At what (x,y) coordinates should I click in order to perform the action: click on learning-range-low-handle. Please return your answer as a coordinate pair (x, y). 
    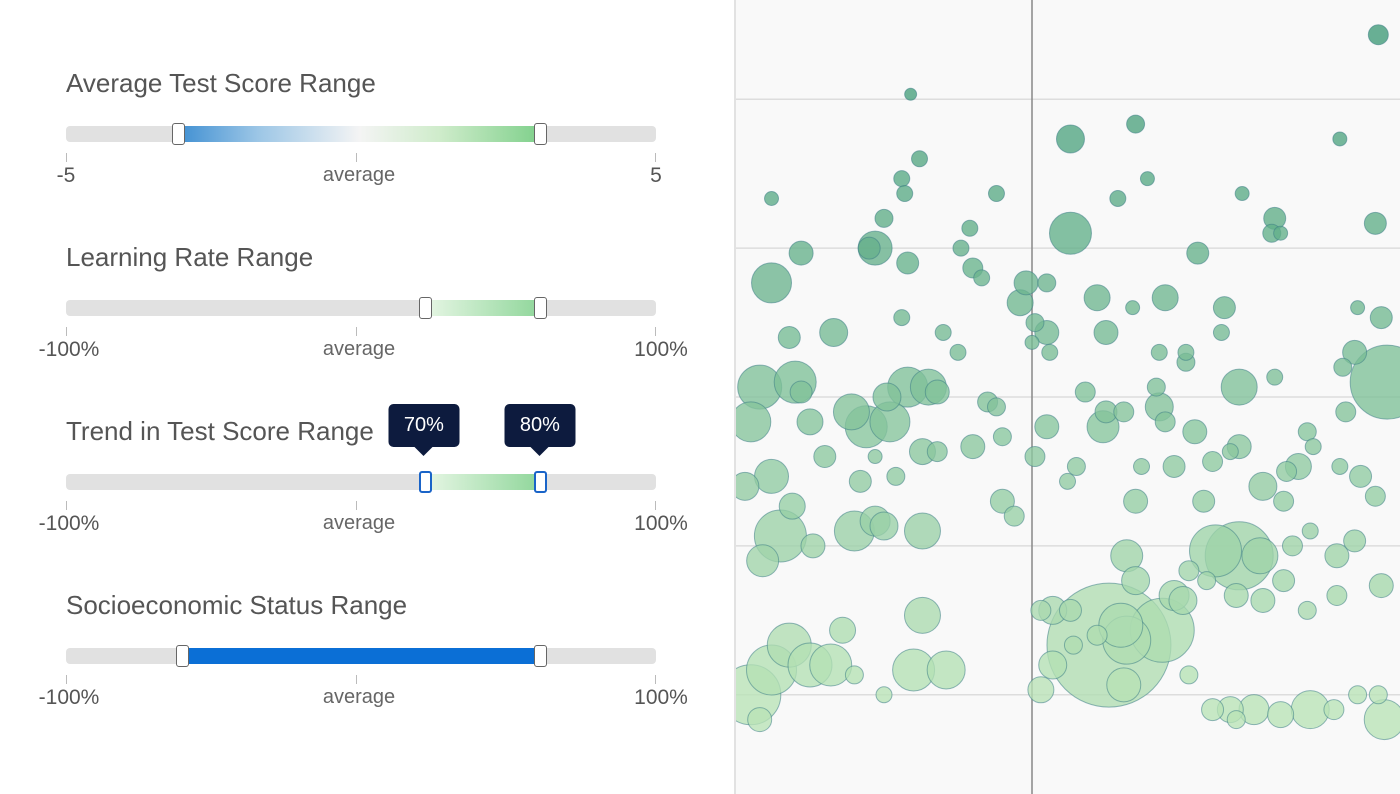
    Looking at the image, I should click on (426, 308).